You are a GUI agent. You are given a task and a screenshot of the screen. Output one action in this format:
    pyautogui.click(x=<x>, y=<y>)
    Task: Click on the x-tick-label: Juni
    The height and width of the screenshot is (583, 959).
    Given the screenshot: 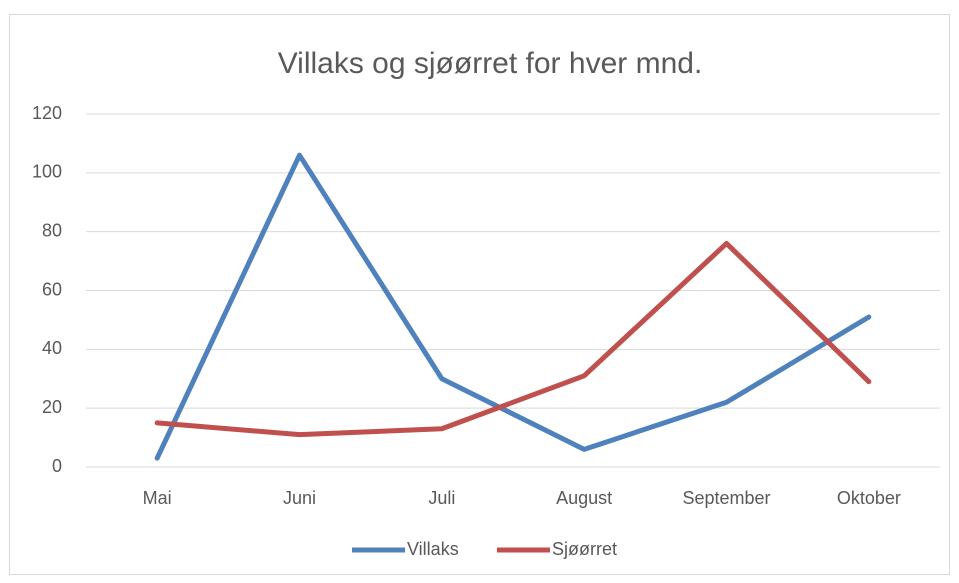 What is the action you would take?
    pyautogui.click(x=299, y=498)
    